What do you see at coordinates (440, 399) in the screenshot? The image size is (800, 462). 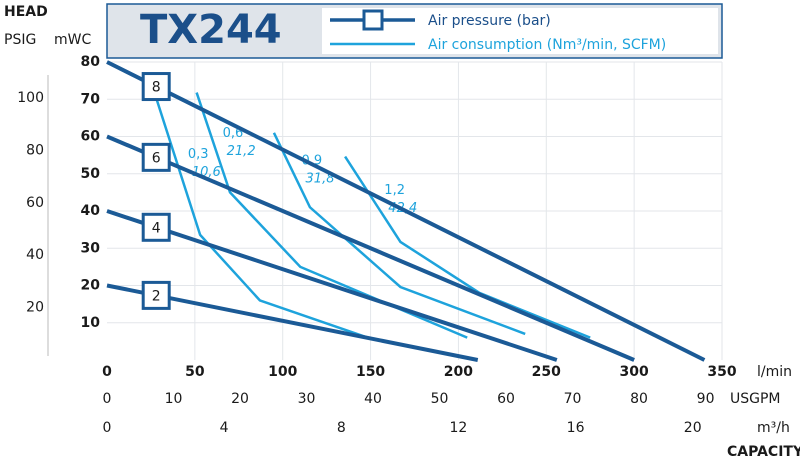 I see `x2-tick-label: 50` at bounding box center [440, 399].